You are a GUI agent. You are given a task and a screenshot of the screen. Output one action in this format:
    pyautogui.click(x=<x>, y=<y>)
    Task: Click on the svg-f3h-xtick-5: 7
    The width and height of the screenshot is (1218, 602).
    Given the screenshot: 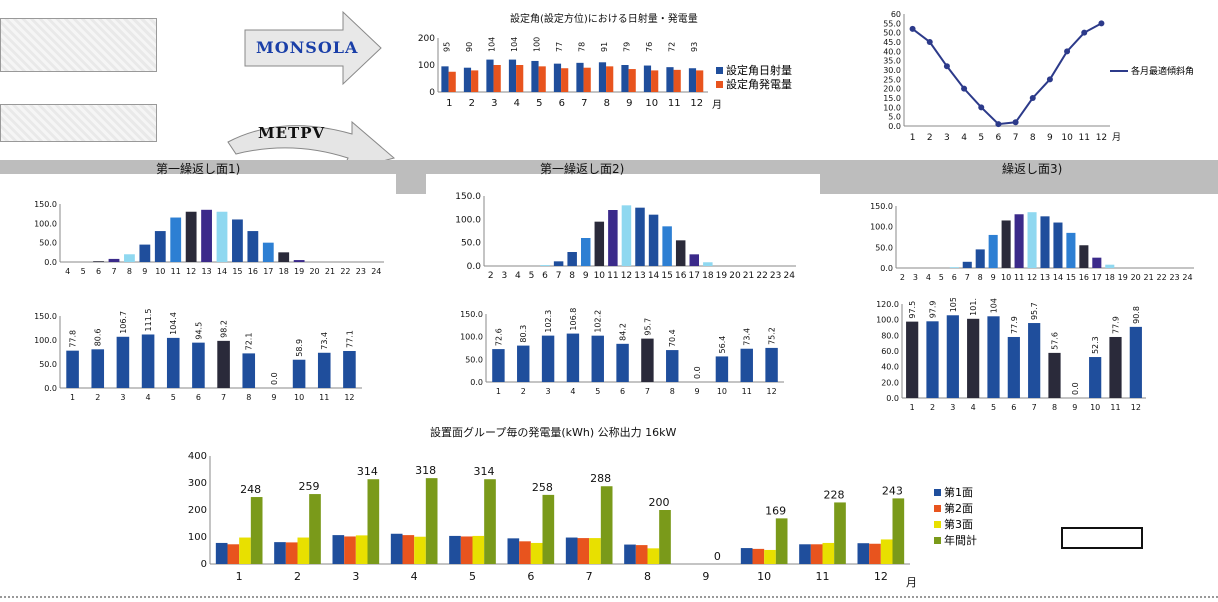 What is the action you would take?
    pyautogui.click(x=967, y=277)
    